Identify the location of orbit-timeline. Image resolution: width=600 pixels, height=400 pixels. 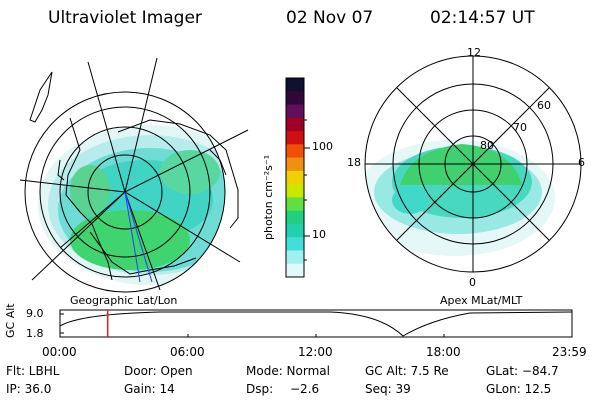
(316, 323).